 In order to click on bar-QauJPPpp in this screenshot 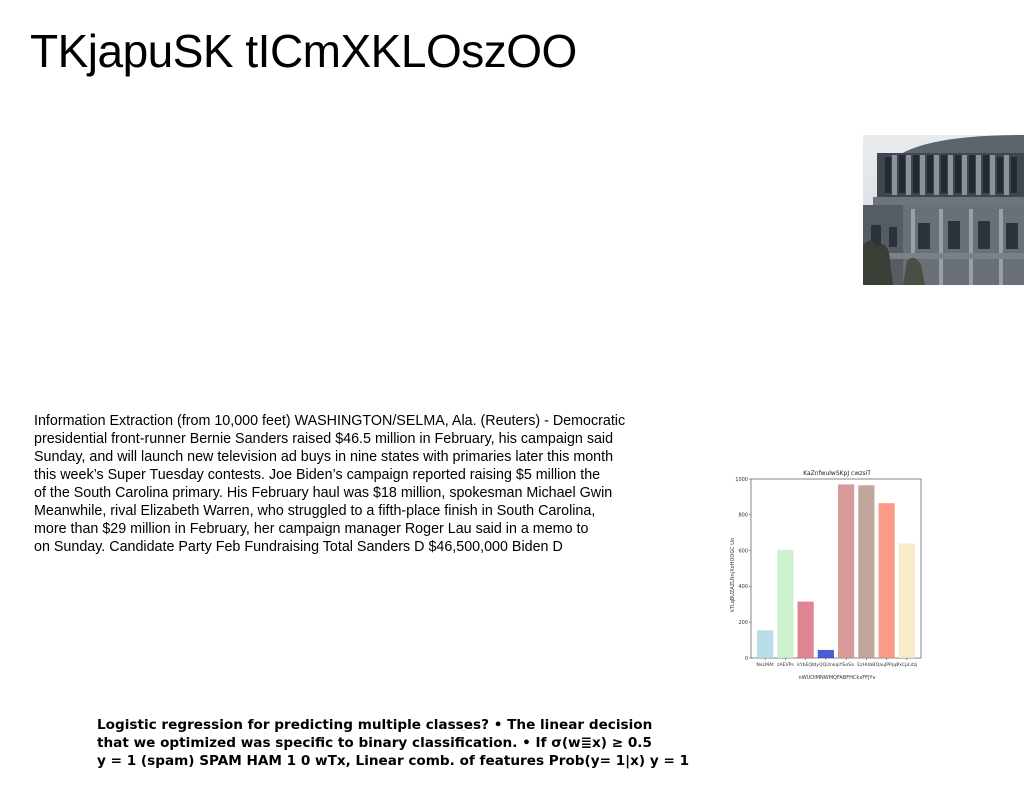, I will do `click(886, 580)`.